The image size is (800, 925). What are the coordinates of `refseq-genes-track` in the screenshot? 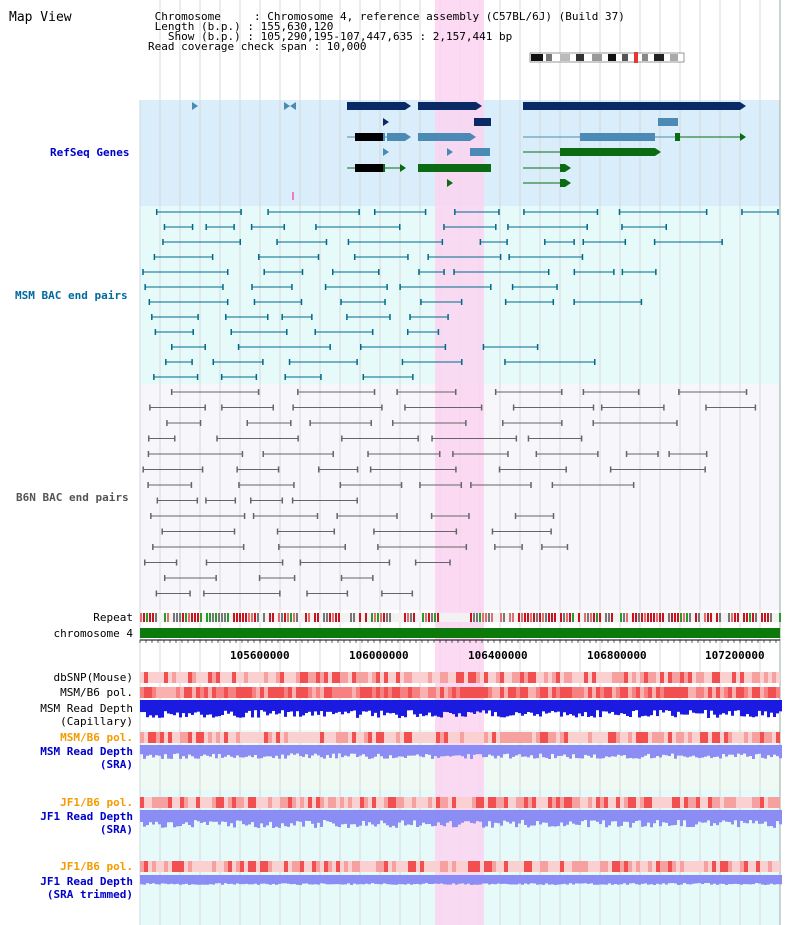 It's located at (469, 144).